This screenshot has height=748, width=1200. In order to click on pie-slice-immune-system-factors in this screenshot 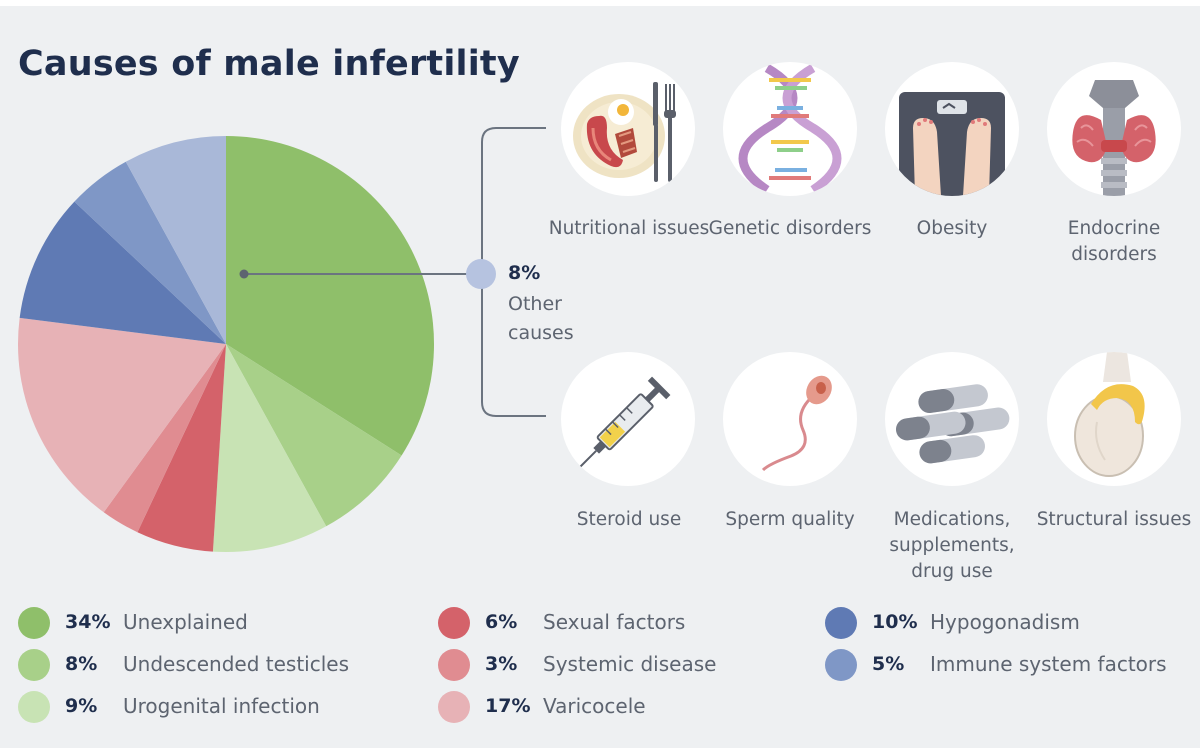, I will do `click(150, 252)`.